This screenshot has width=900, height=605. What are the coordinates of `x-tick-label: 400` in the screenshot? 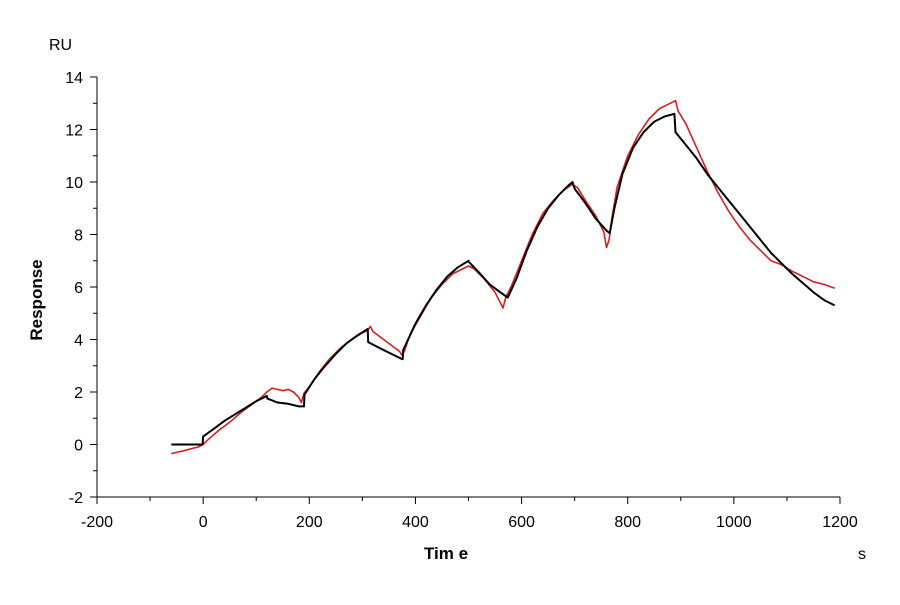 It's located at (415, 522).